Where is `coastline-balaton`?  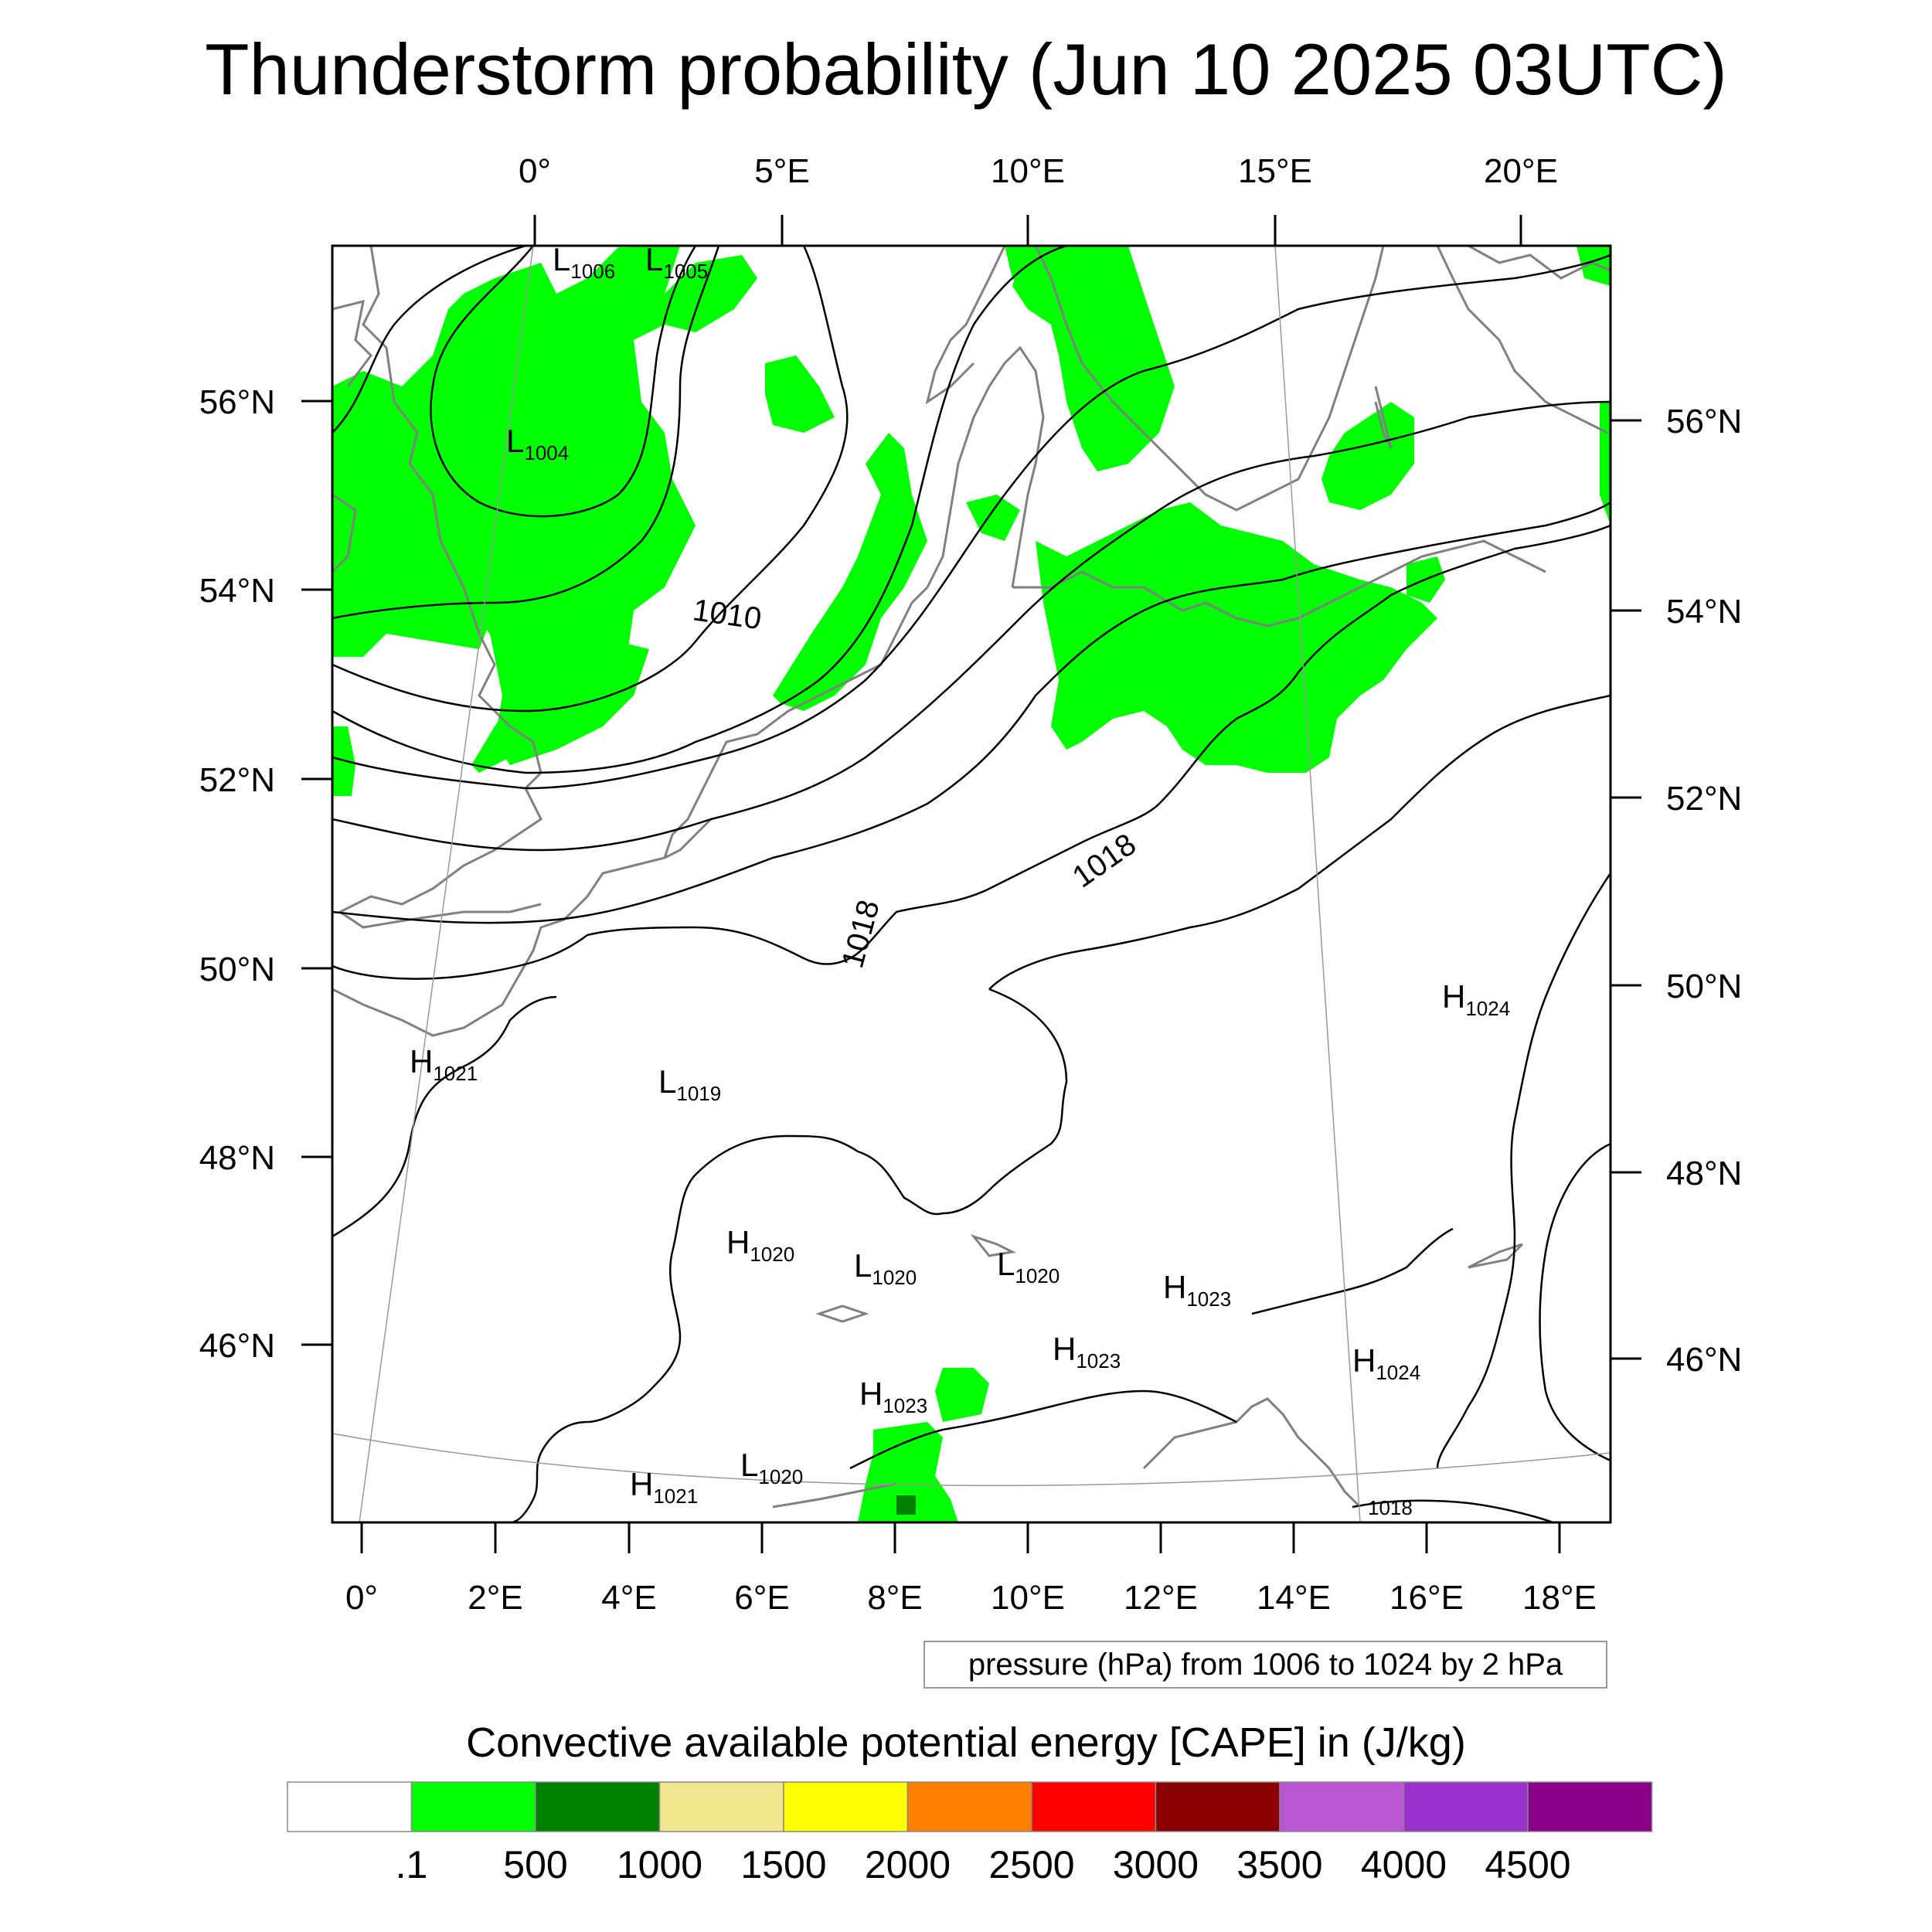
coastline-balaton is located at coordinates (1496, 1256).